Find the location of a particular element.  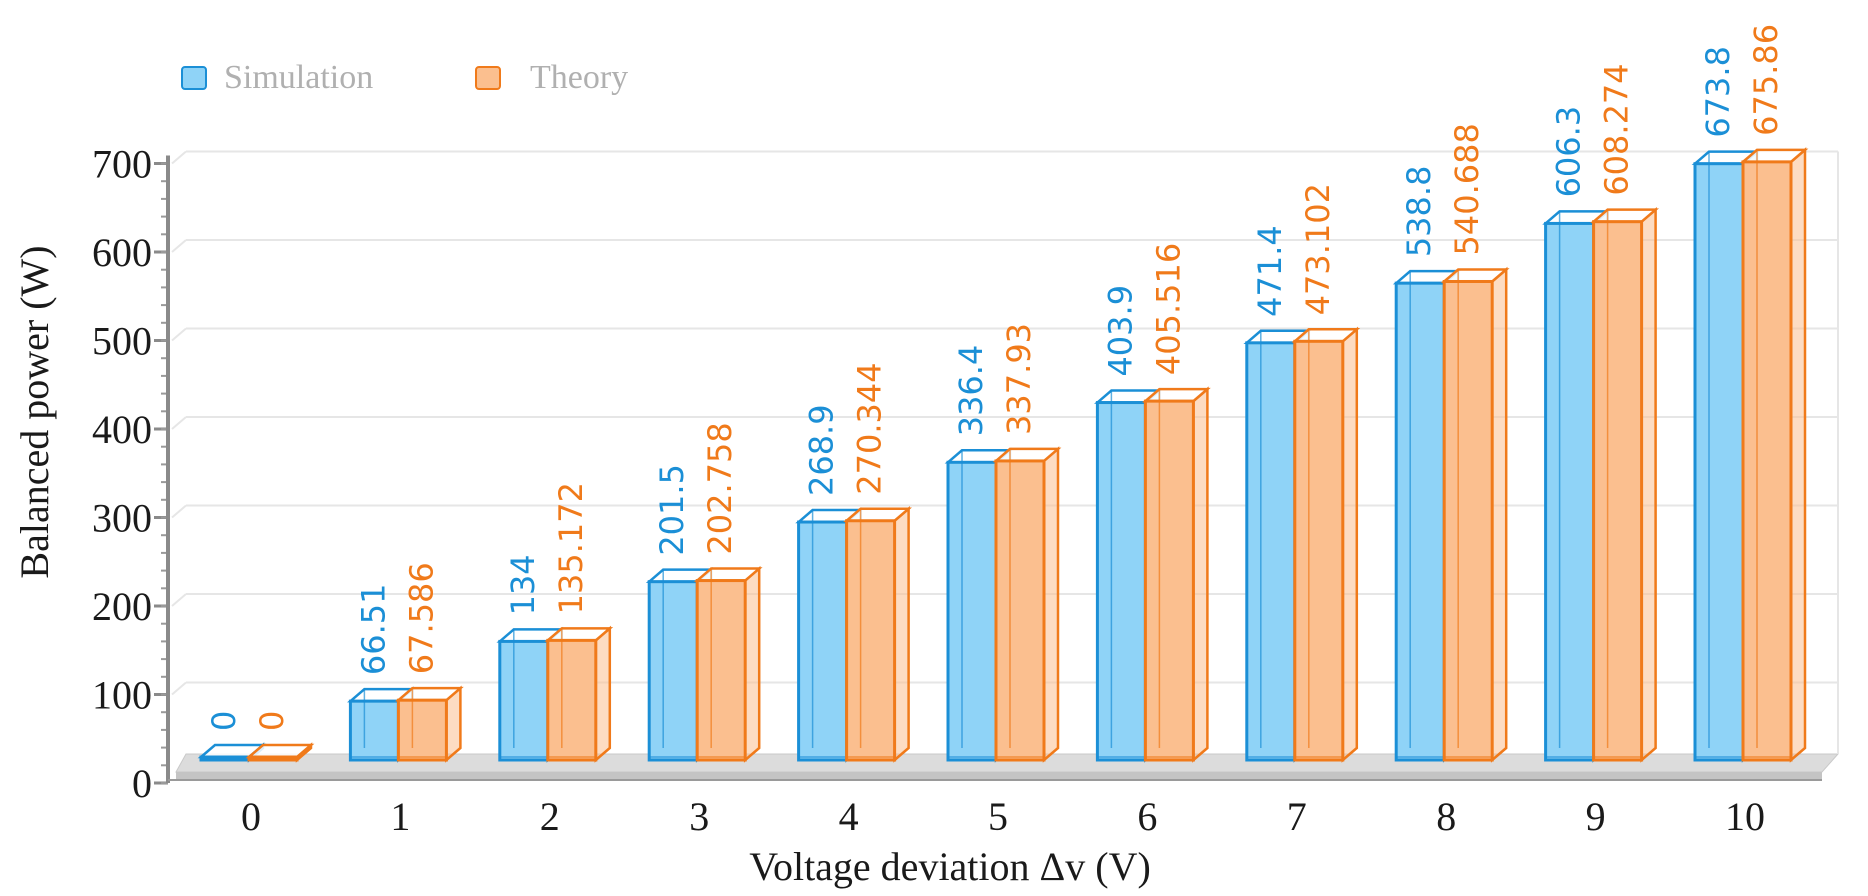

data-label-theory: 473.102 is located at coordinates (1318, 249).